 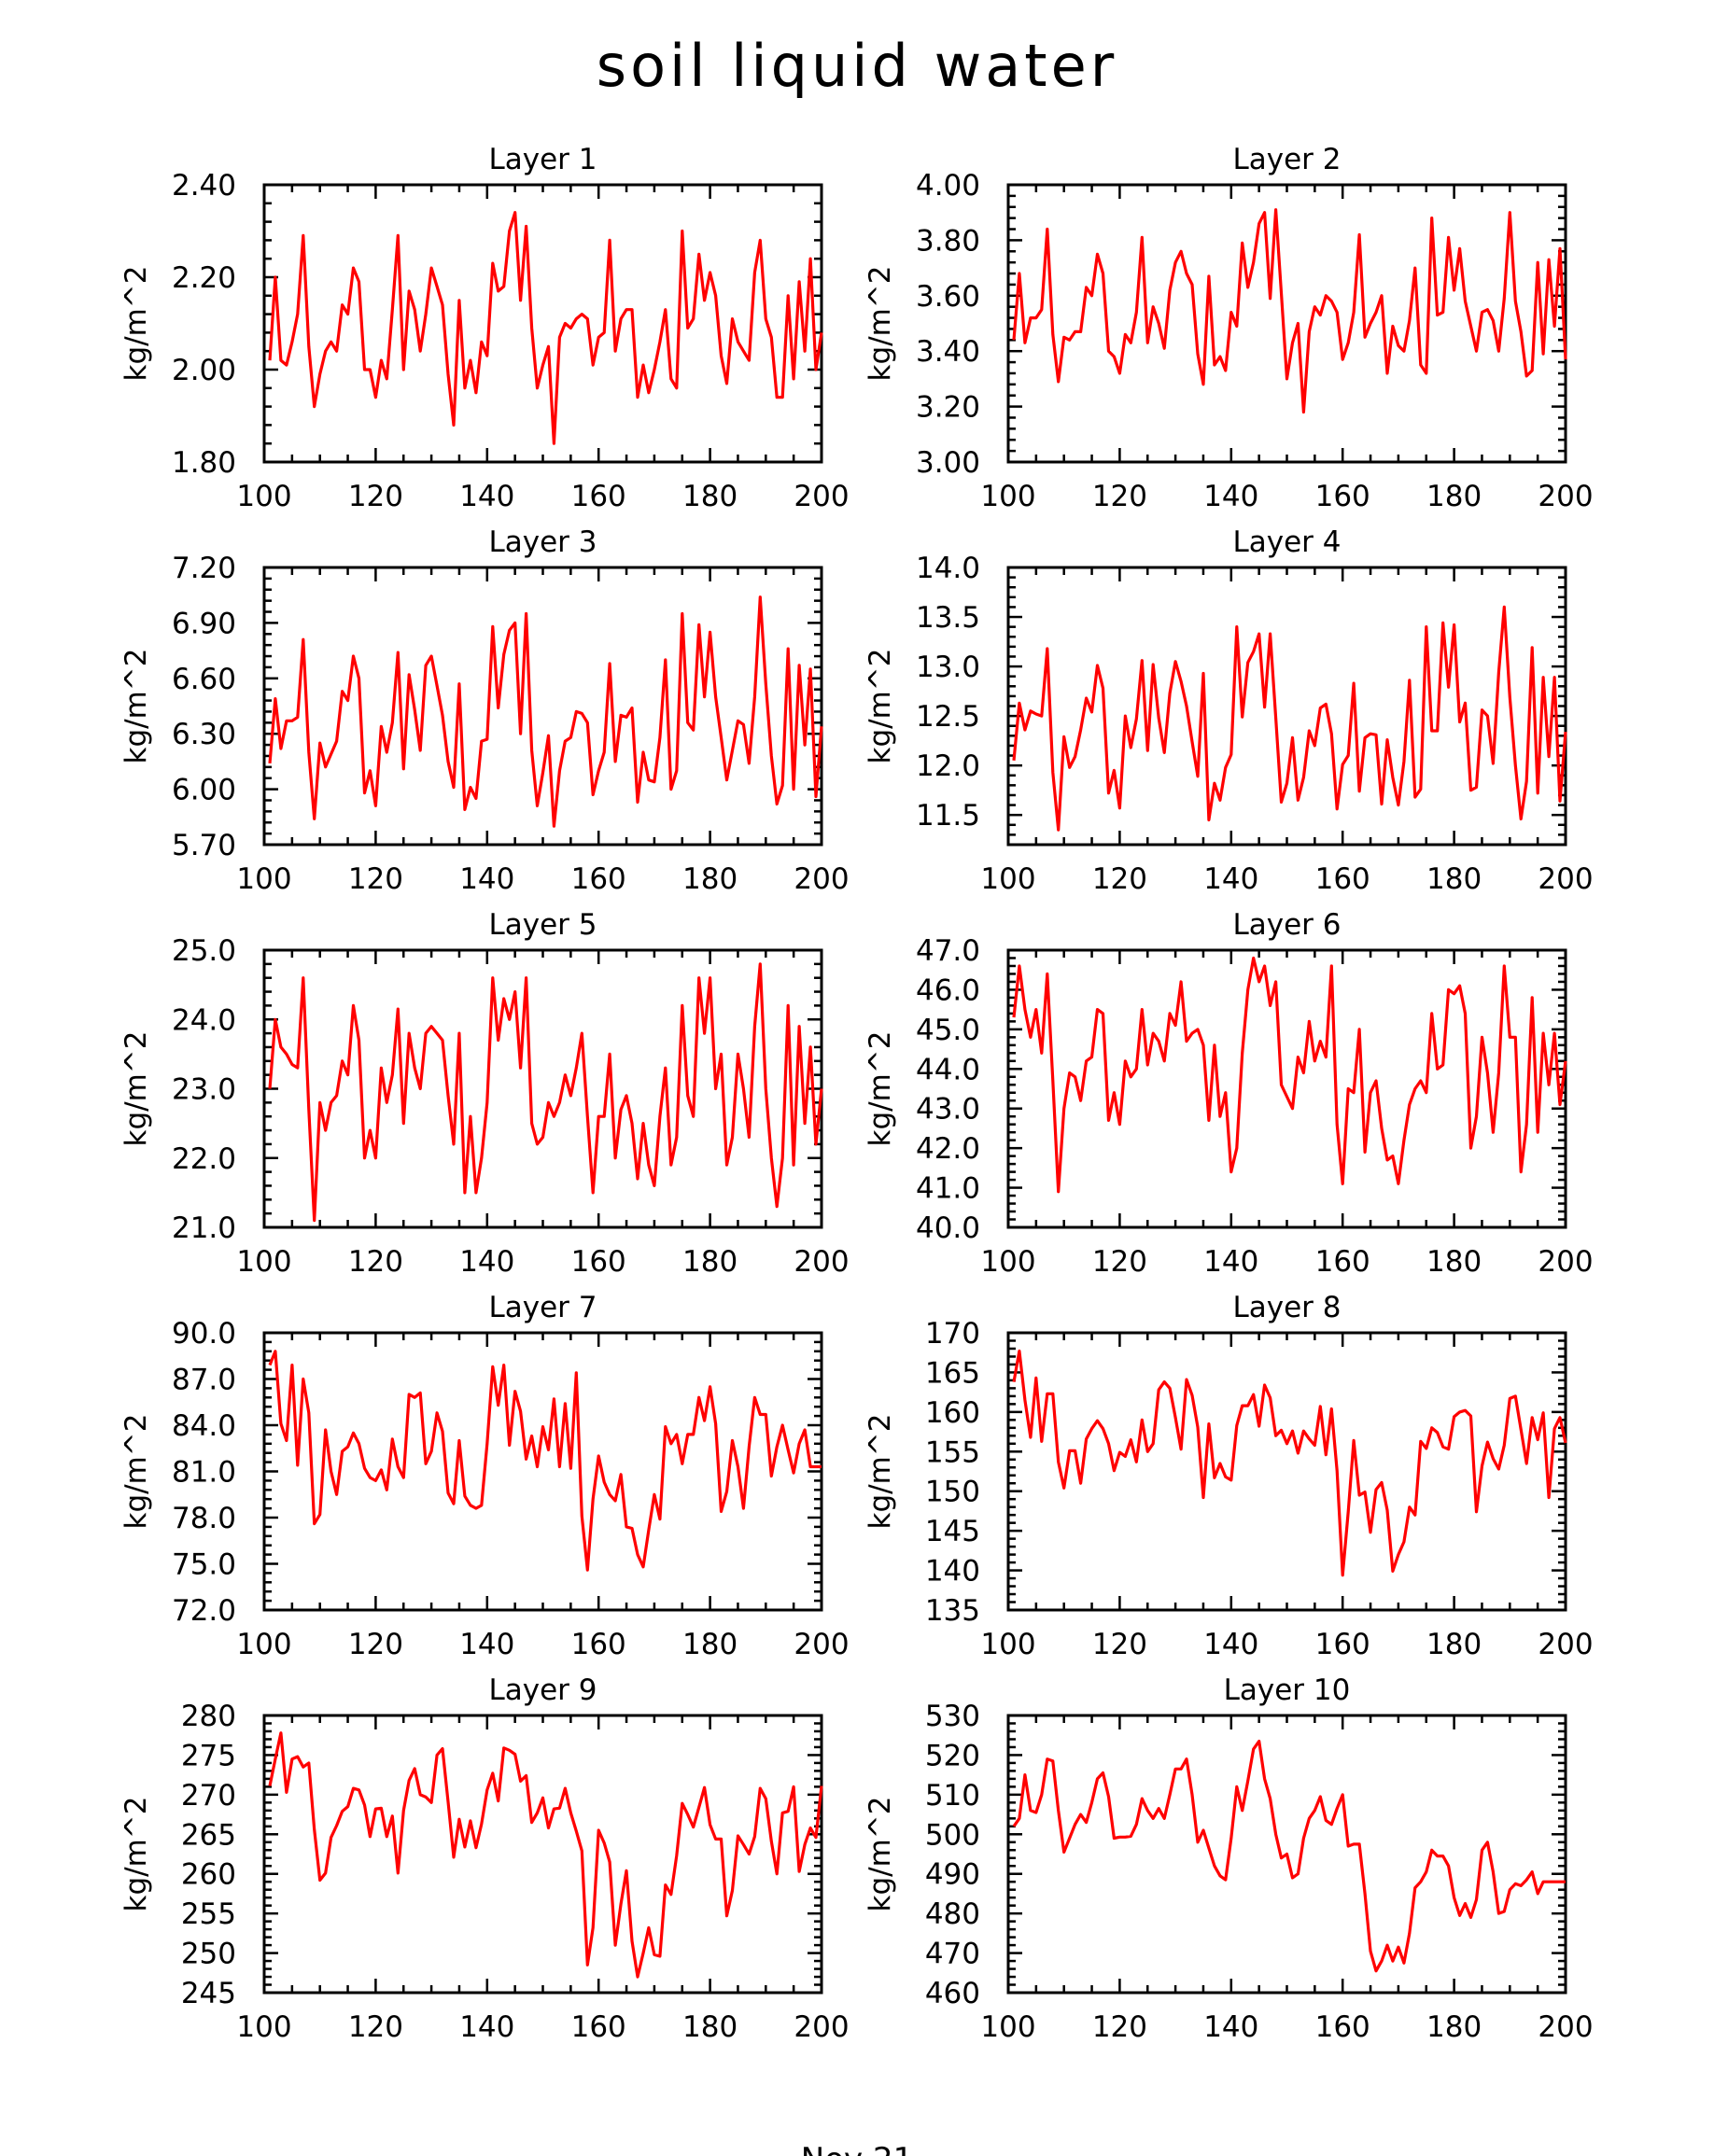 I want to click on y-tick-label: 12.5, so click(x=948, y=717).